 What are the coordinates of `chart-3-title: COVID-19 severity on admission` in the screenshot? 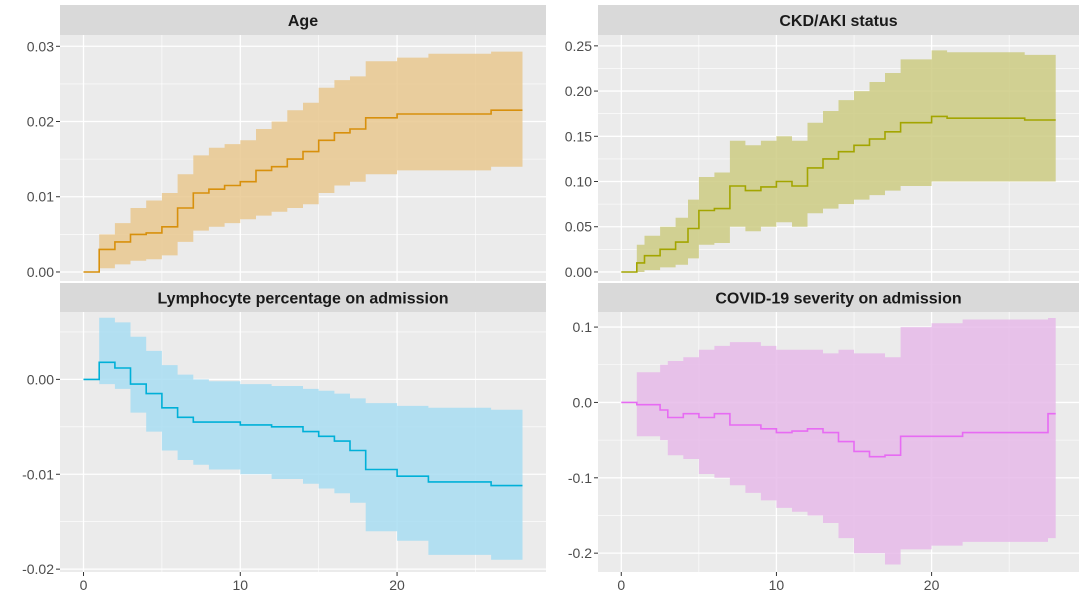 It's located at (838, 299).